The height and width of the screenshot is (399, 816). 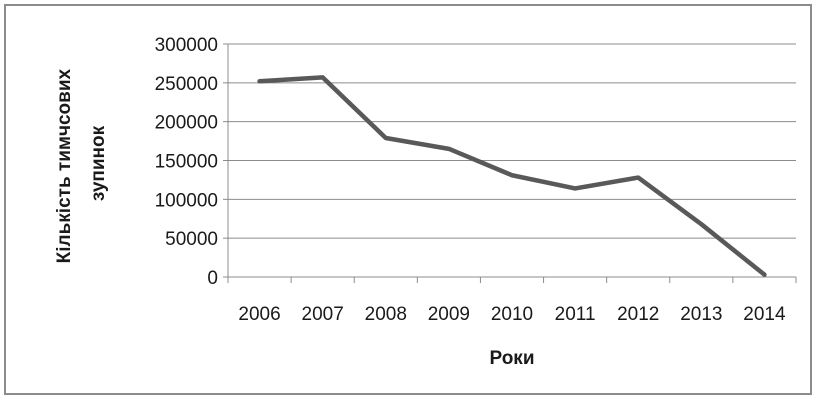 What do you see at coordinates (449, 314) in the screenshot?
I see `x-tick-label: 2009` at bounding box center [449, 314].